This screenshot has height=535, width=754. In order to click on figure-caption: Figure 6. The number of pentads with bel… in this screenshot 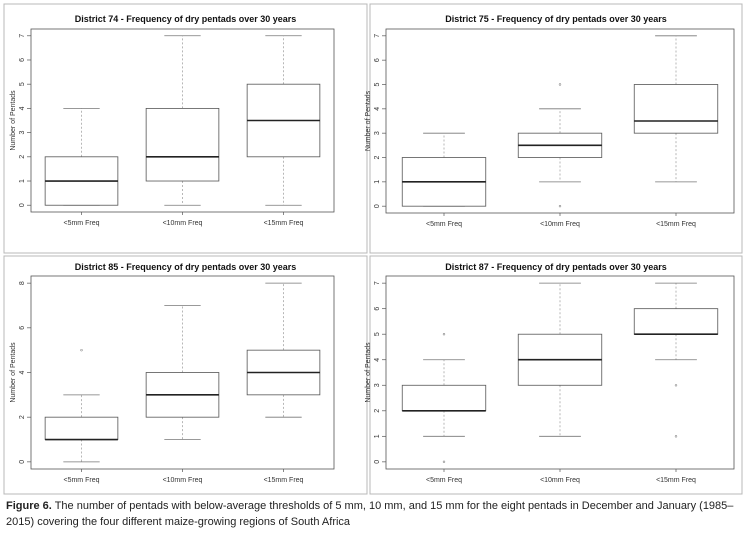, I will do `click(378, 514)`.